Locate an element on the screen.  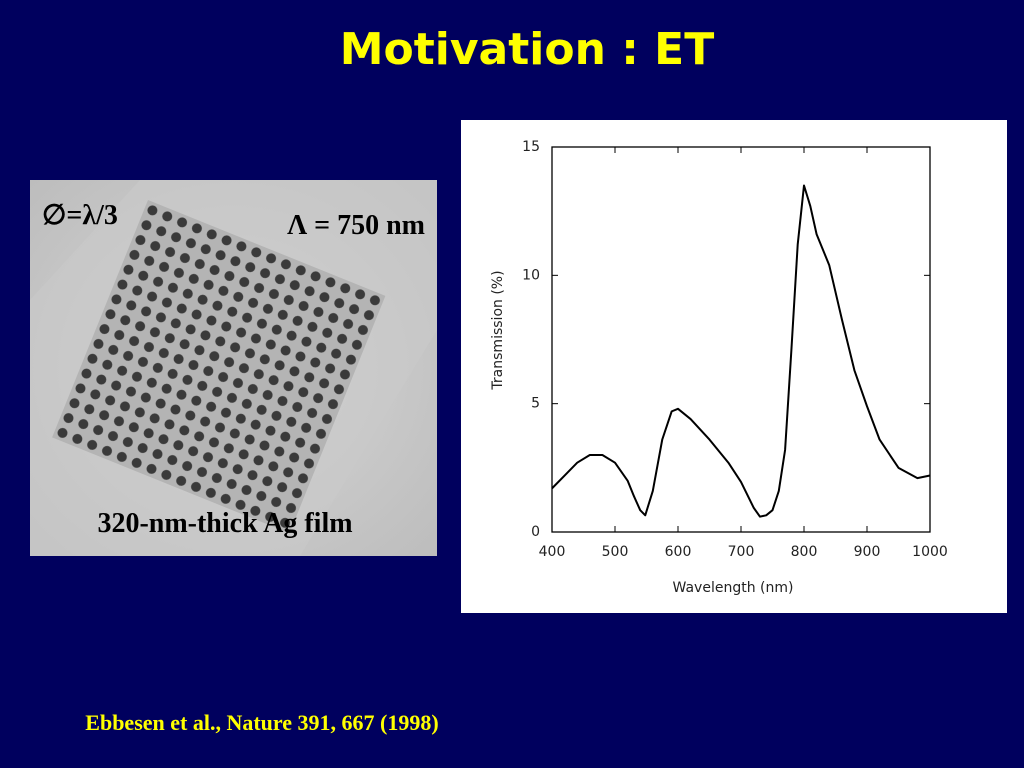
y-tick-label: 10 is located at coordinates (531, 275).